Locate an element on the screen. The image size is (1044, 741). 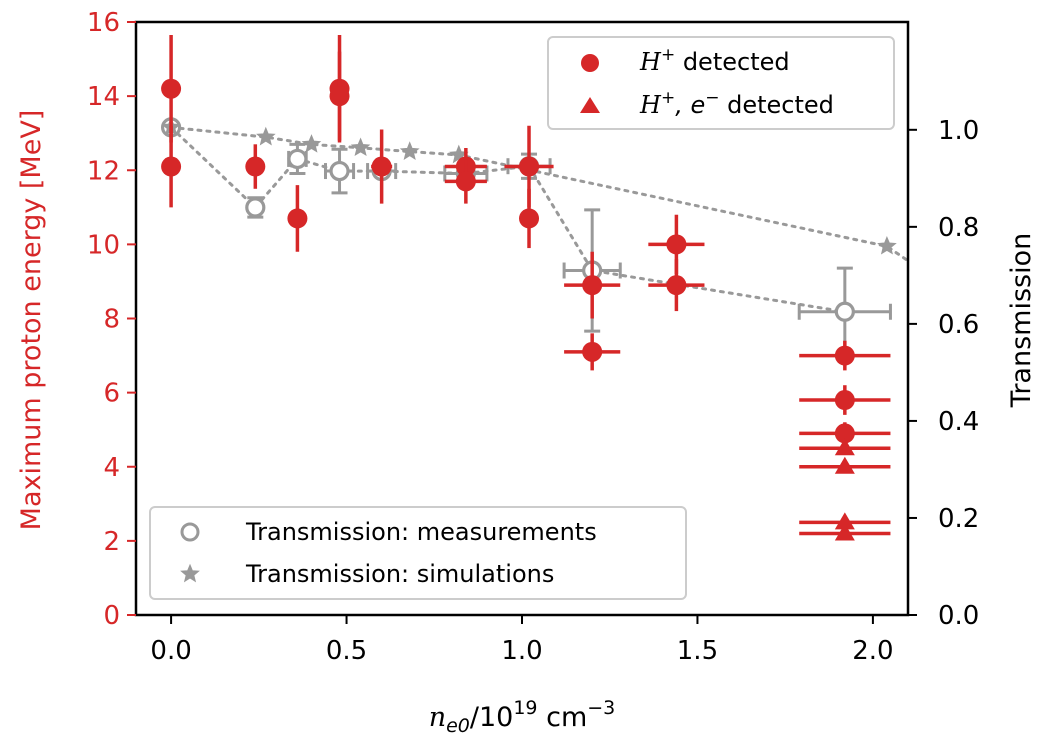
x-axis-label: ne0/1019 cm−3 is located at coordinates (522, 717).